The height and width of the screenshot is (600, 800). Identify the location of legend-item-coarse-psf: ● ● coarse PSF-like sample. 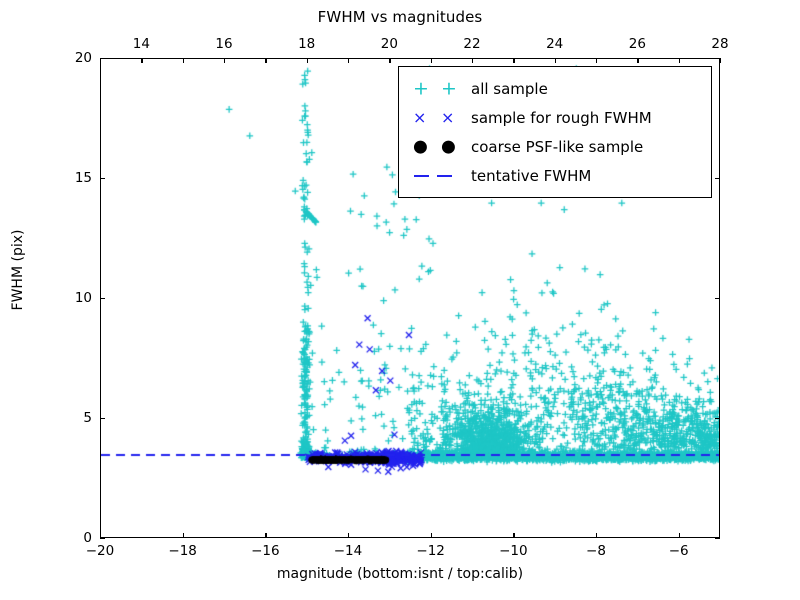
(555, 146).